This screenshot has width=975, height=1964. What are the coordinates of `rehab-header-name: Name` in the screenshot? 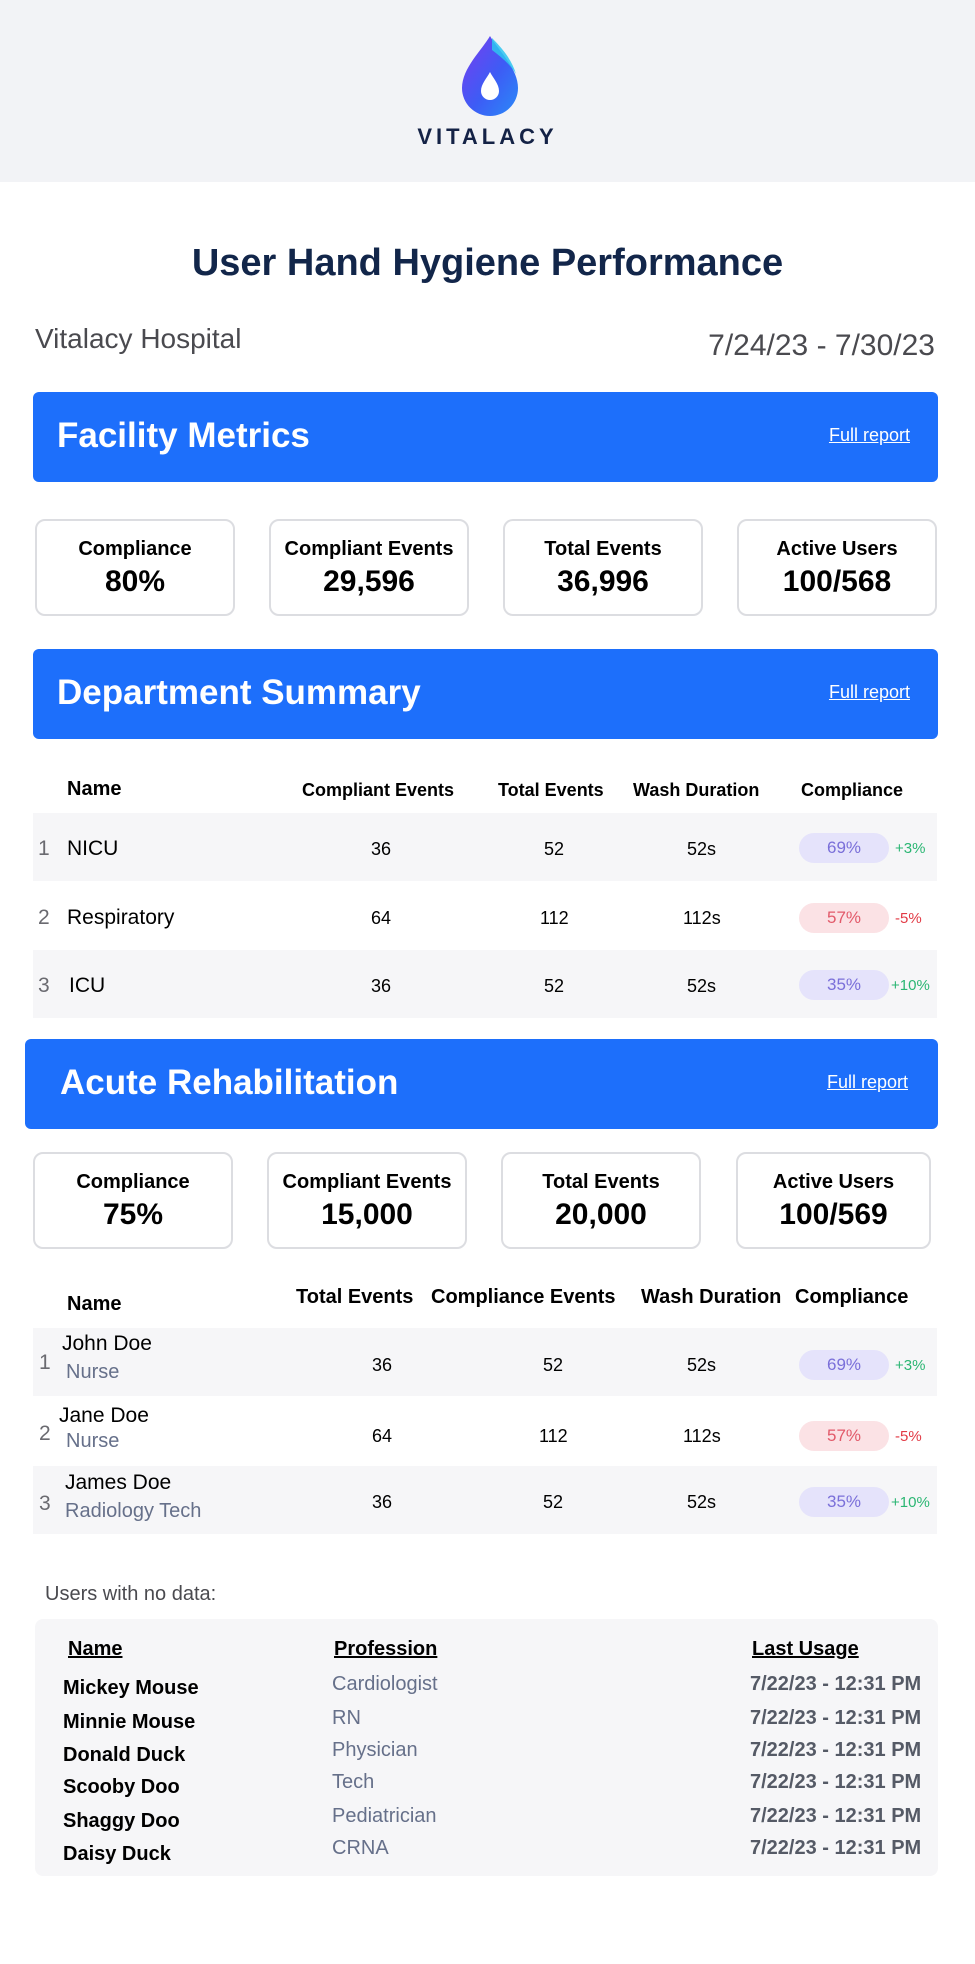 It's located at (94, 1304).